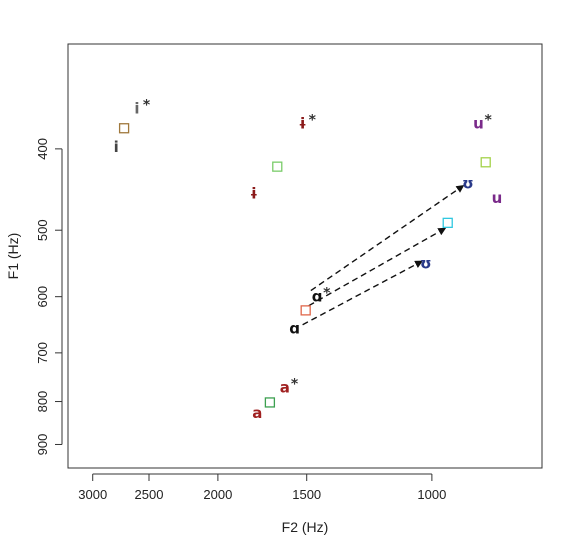  Describe the element at coordinates (42, 445) in the screenshot. I see `y-tick-label: 900` at that location.